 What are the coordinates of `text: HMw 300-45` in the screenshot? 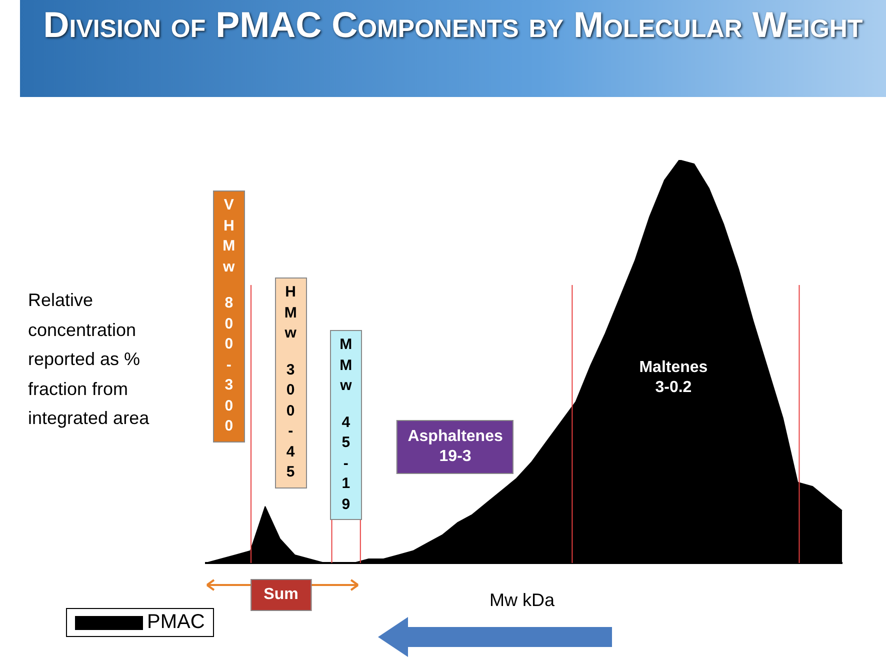 It's located at (290, 382).